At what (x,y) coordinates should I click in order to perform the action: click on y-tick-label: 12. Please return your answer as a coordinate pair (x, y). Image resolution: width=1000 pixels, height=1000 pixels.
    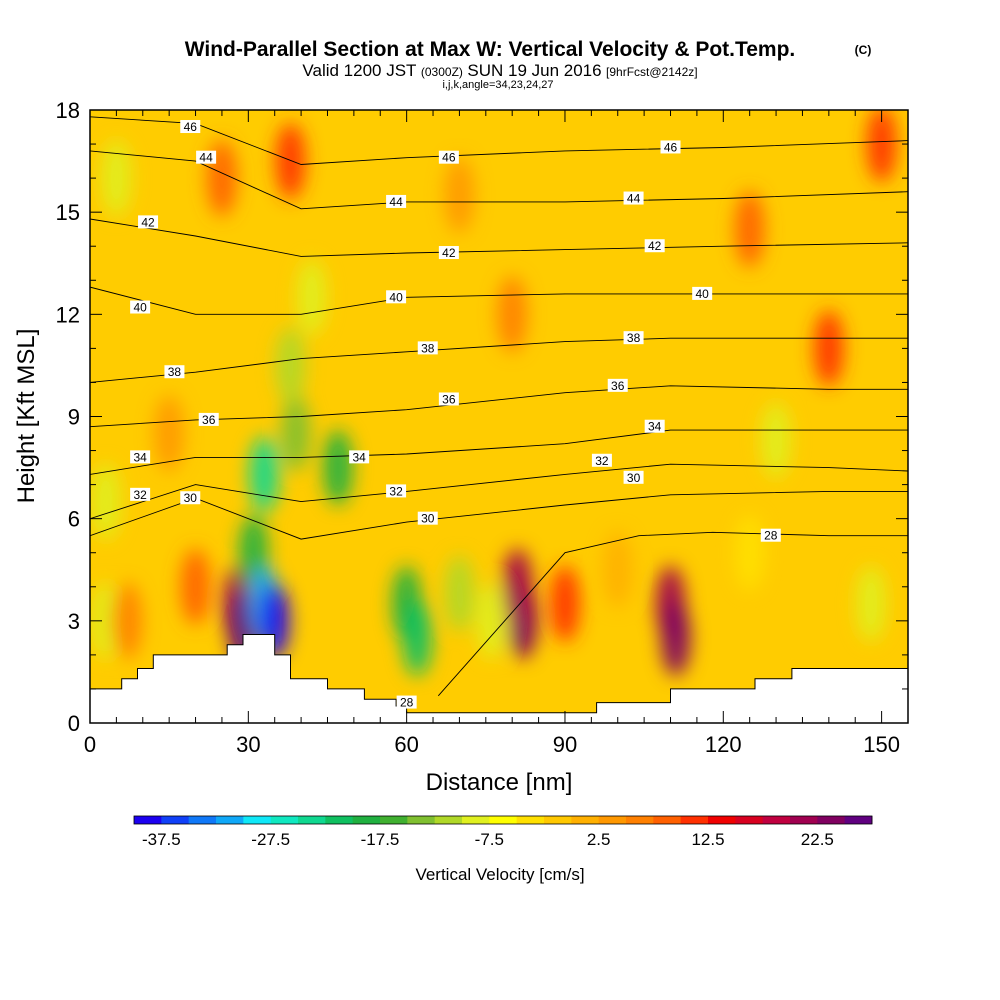
    Looking at the image, I should click on (68, 314).